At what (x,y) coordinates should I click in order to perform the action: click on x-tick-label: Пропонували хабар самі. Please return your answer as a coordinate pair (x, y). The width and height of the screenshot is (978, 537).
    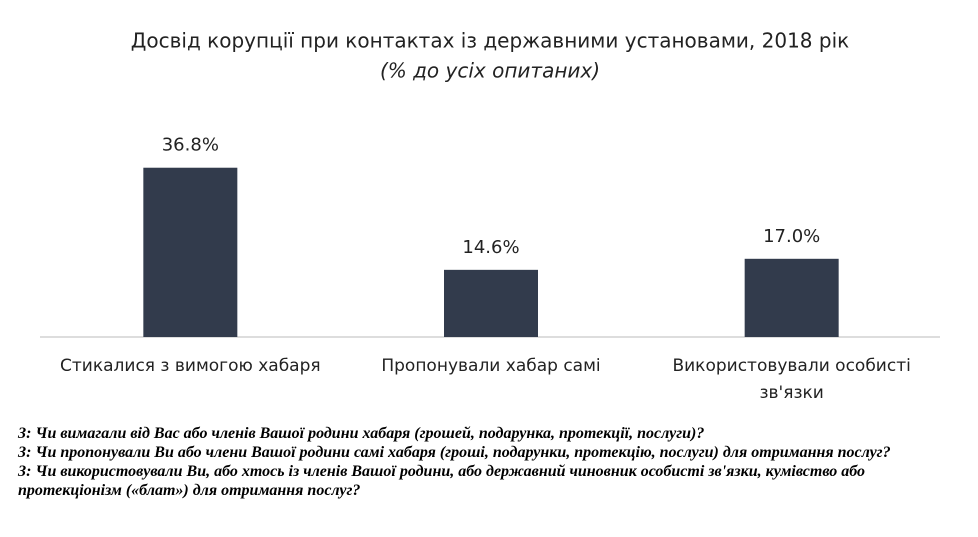
    Looking at the image, I should click on (491, 366).